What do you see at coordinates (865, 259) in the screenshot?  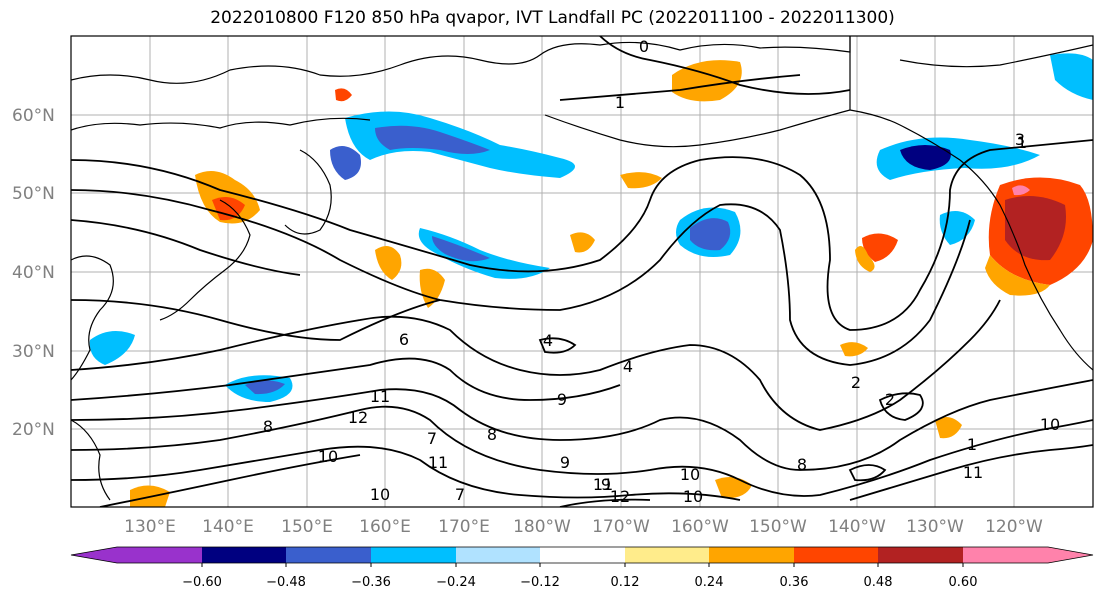 I see `positive-anomaly-east-margin` at bounding box center [865, 259].